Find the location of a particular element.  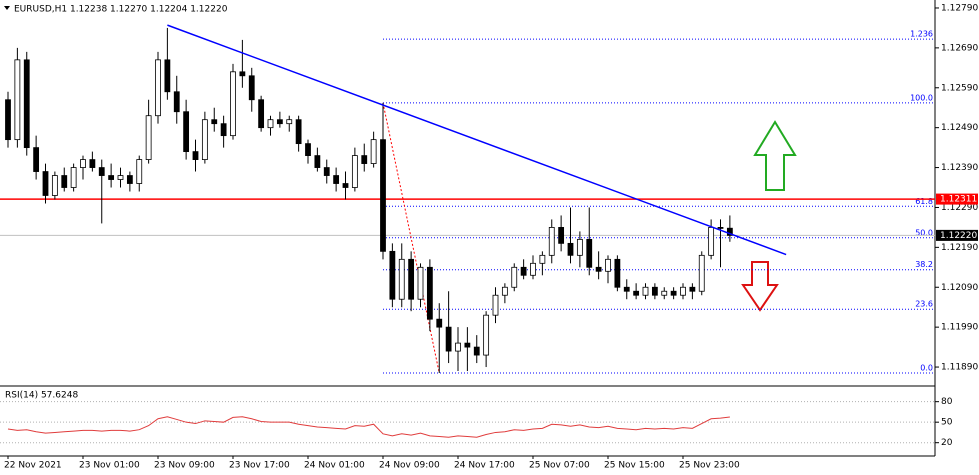

y-tick-label: 1.12590 is located at coordinates (959, 88).